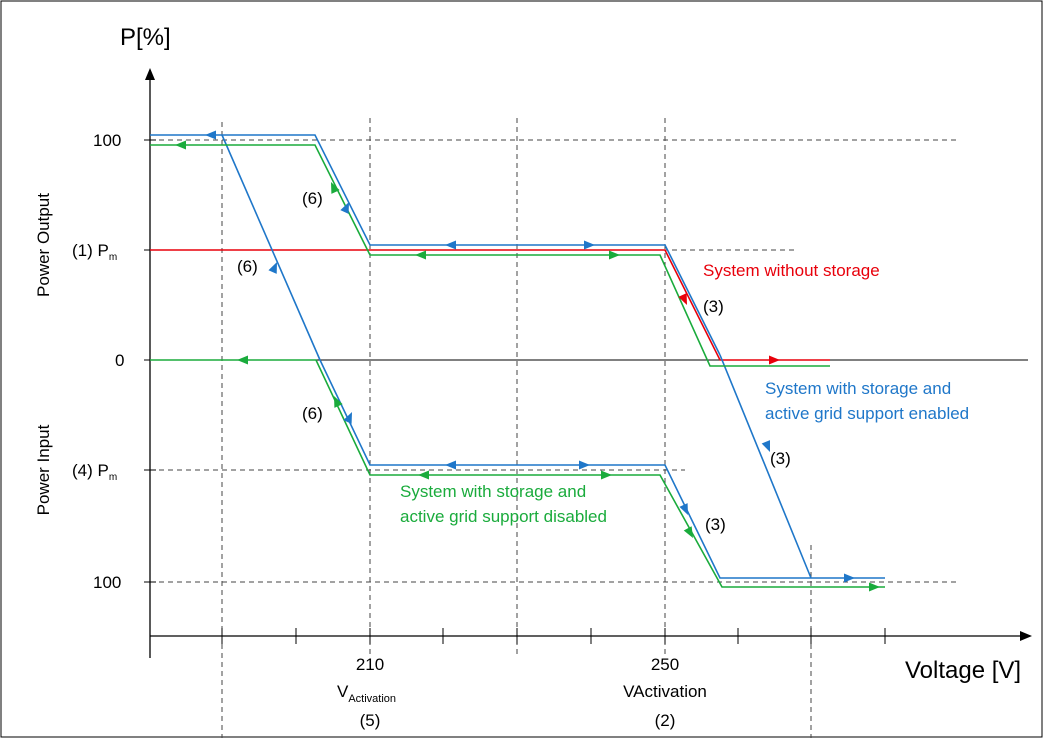 The height and width of the screenshot is (743, 1043). I want to click on x-axis-title: Voltage [V], so click(963, 670).